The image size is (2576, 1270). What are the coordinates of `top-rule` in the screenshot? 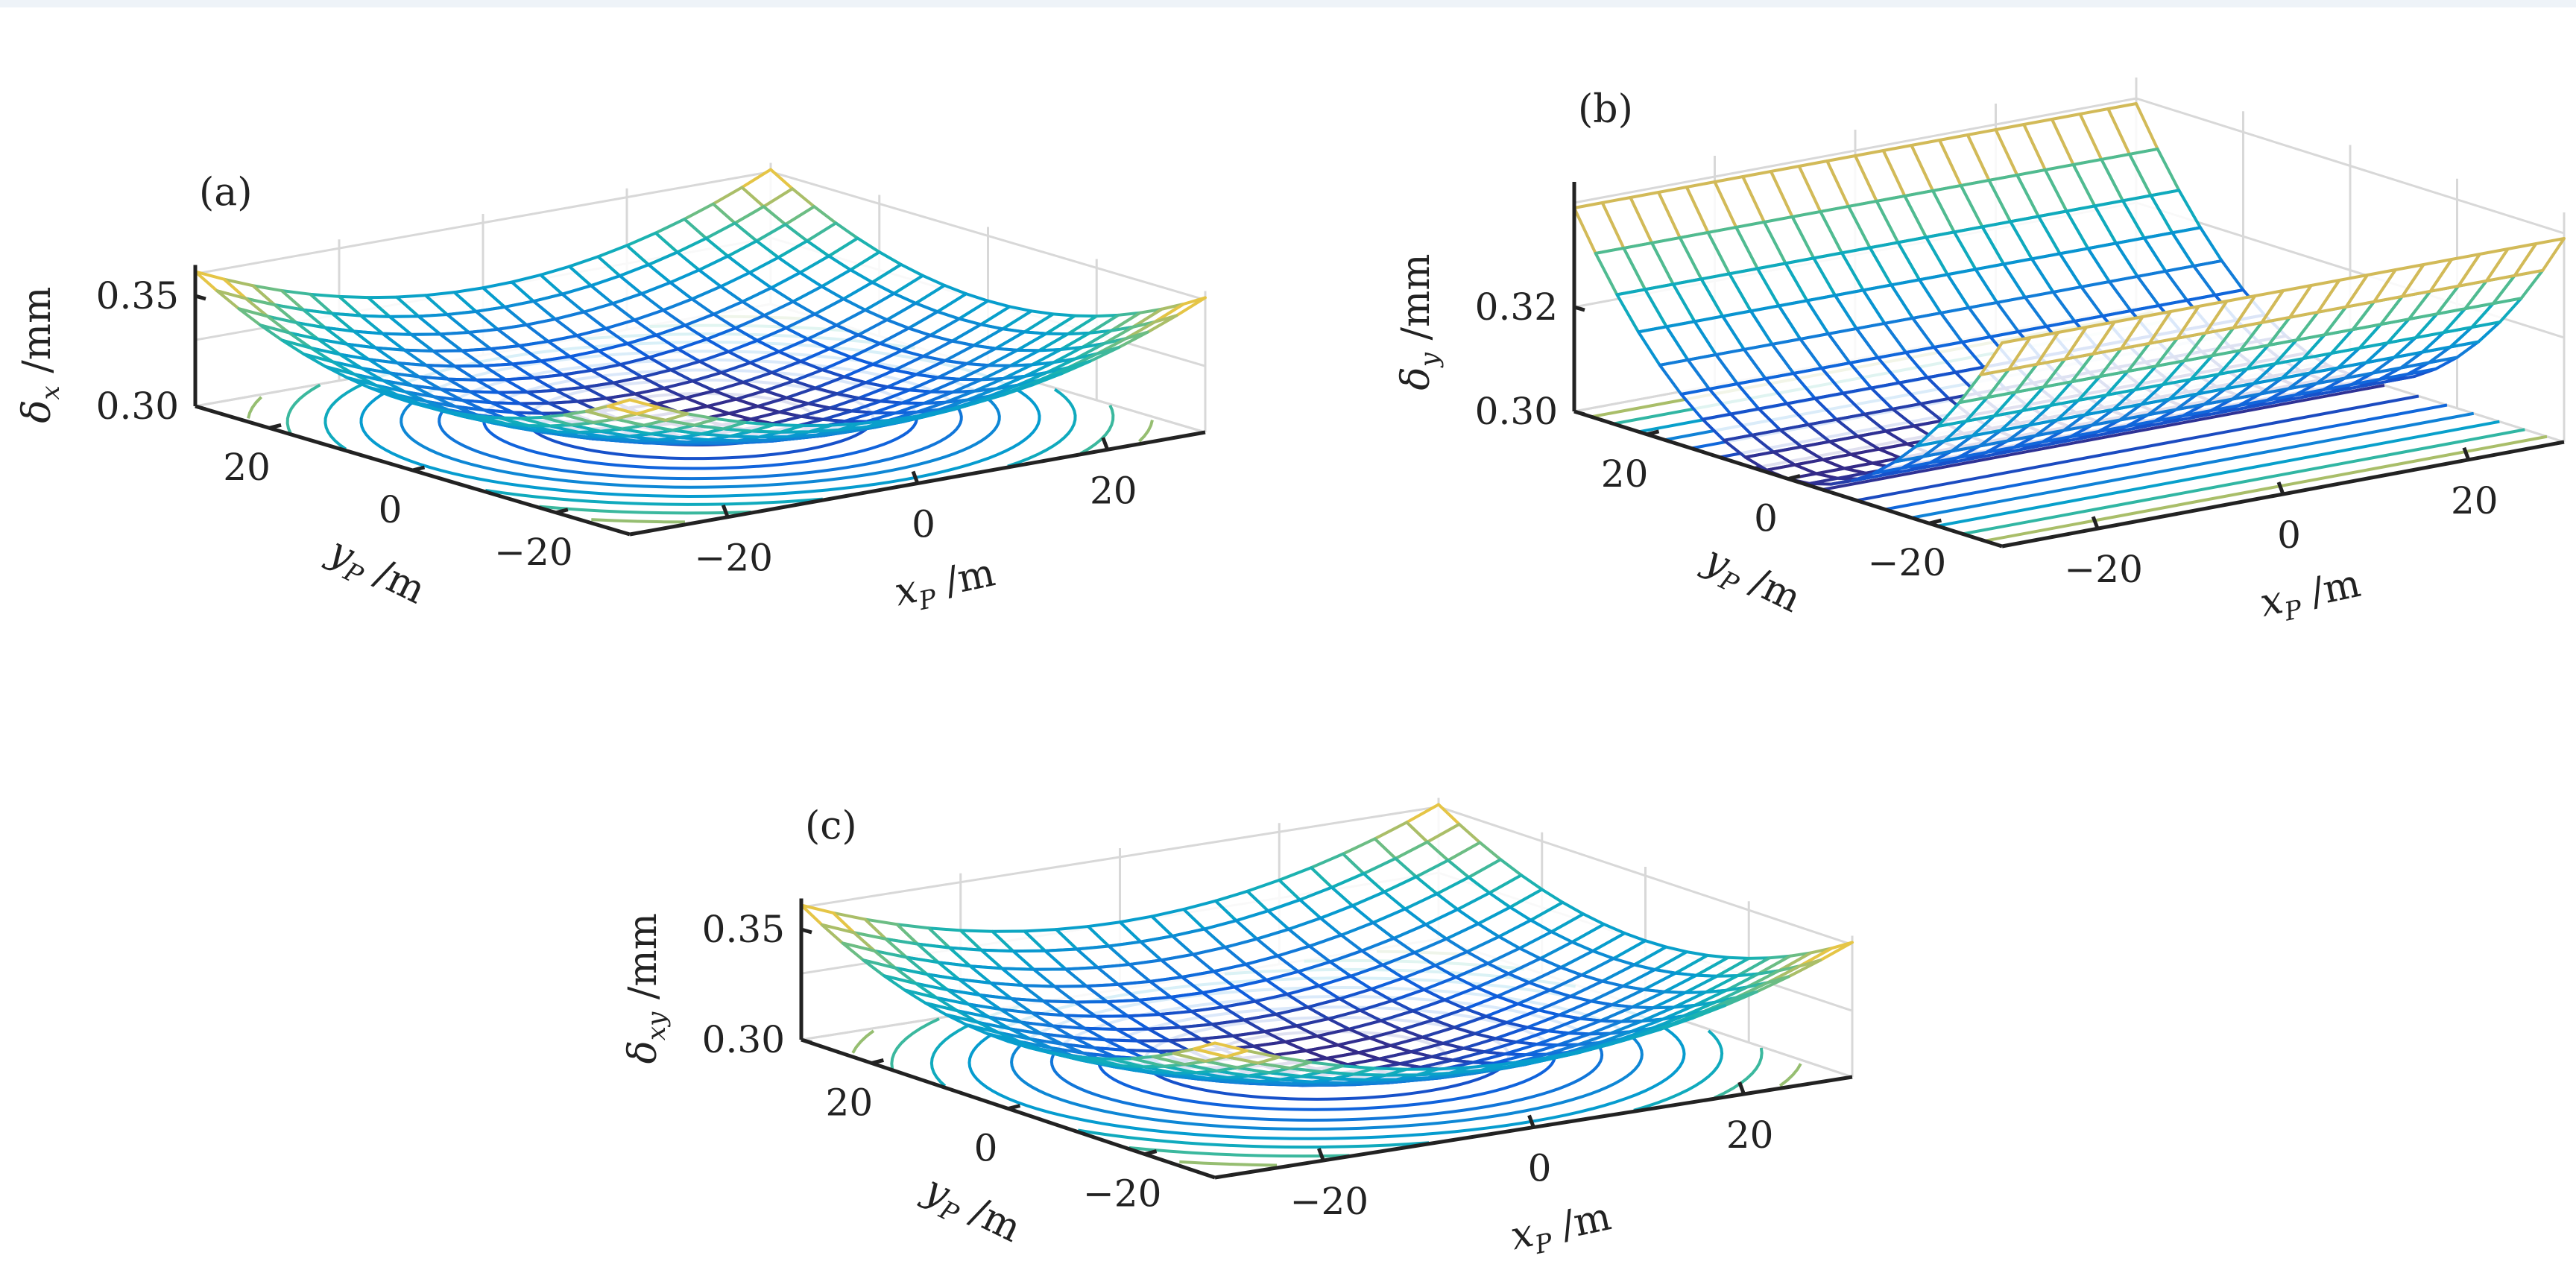 It's located at (1288, 4).